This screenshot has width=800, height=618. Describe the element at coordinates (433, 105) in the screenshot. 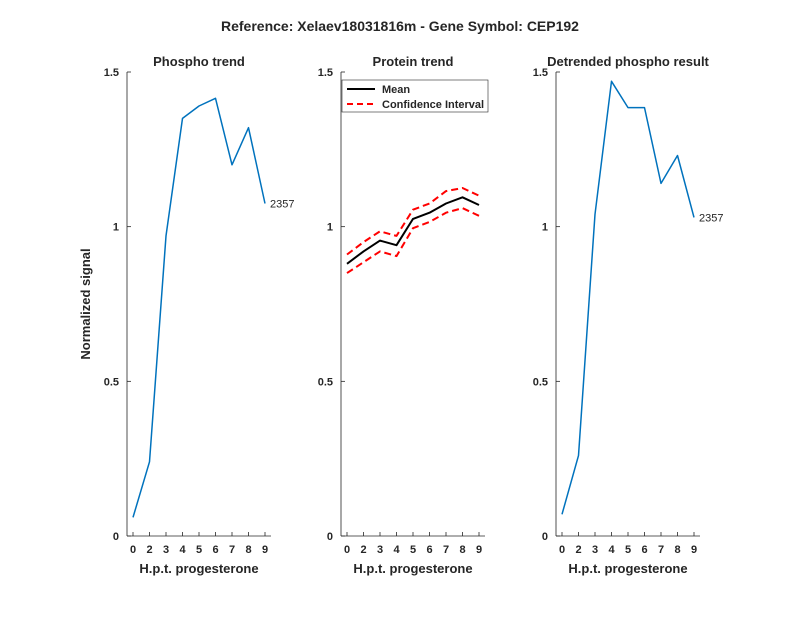

I see `legend-label-ci: Confidence Interval` at that location.